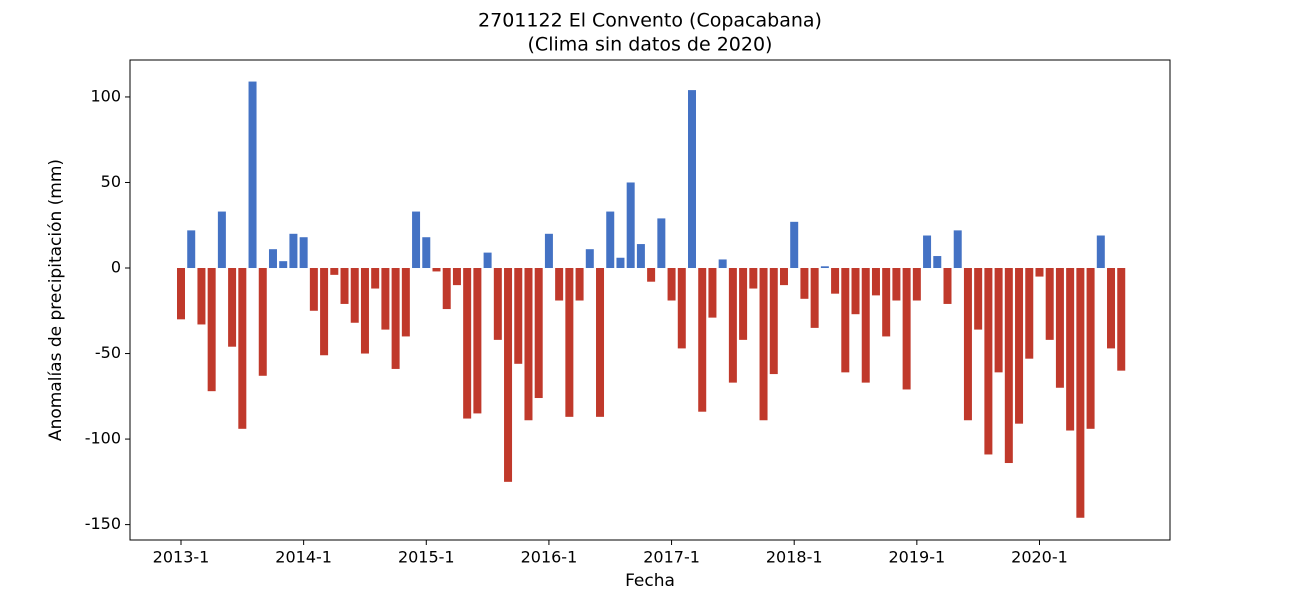 The width and height of the screenshot is (1300, 600). What do you see at coordinates (917, 557) in the screenshot?
I see `x-tick-label: 2019-1` at bounding box center [917, 557].